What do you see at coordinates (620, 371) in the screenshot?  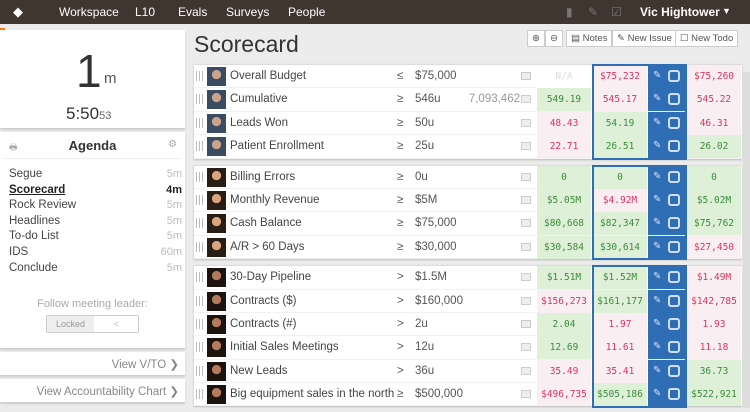 I see `score-cell: 35.41` at bounding box center [620, 371].